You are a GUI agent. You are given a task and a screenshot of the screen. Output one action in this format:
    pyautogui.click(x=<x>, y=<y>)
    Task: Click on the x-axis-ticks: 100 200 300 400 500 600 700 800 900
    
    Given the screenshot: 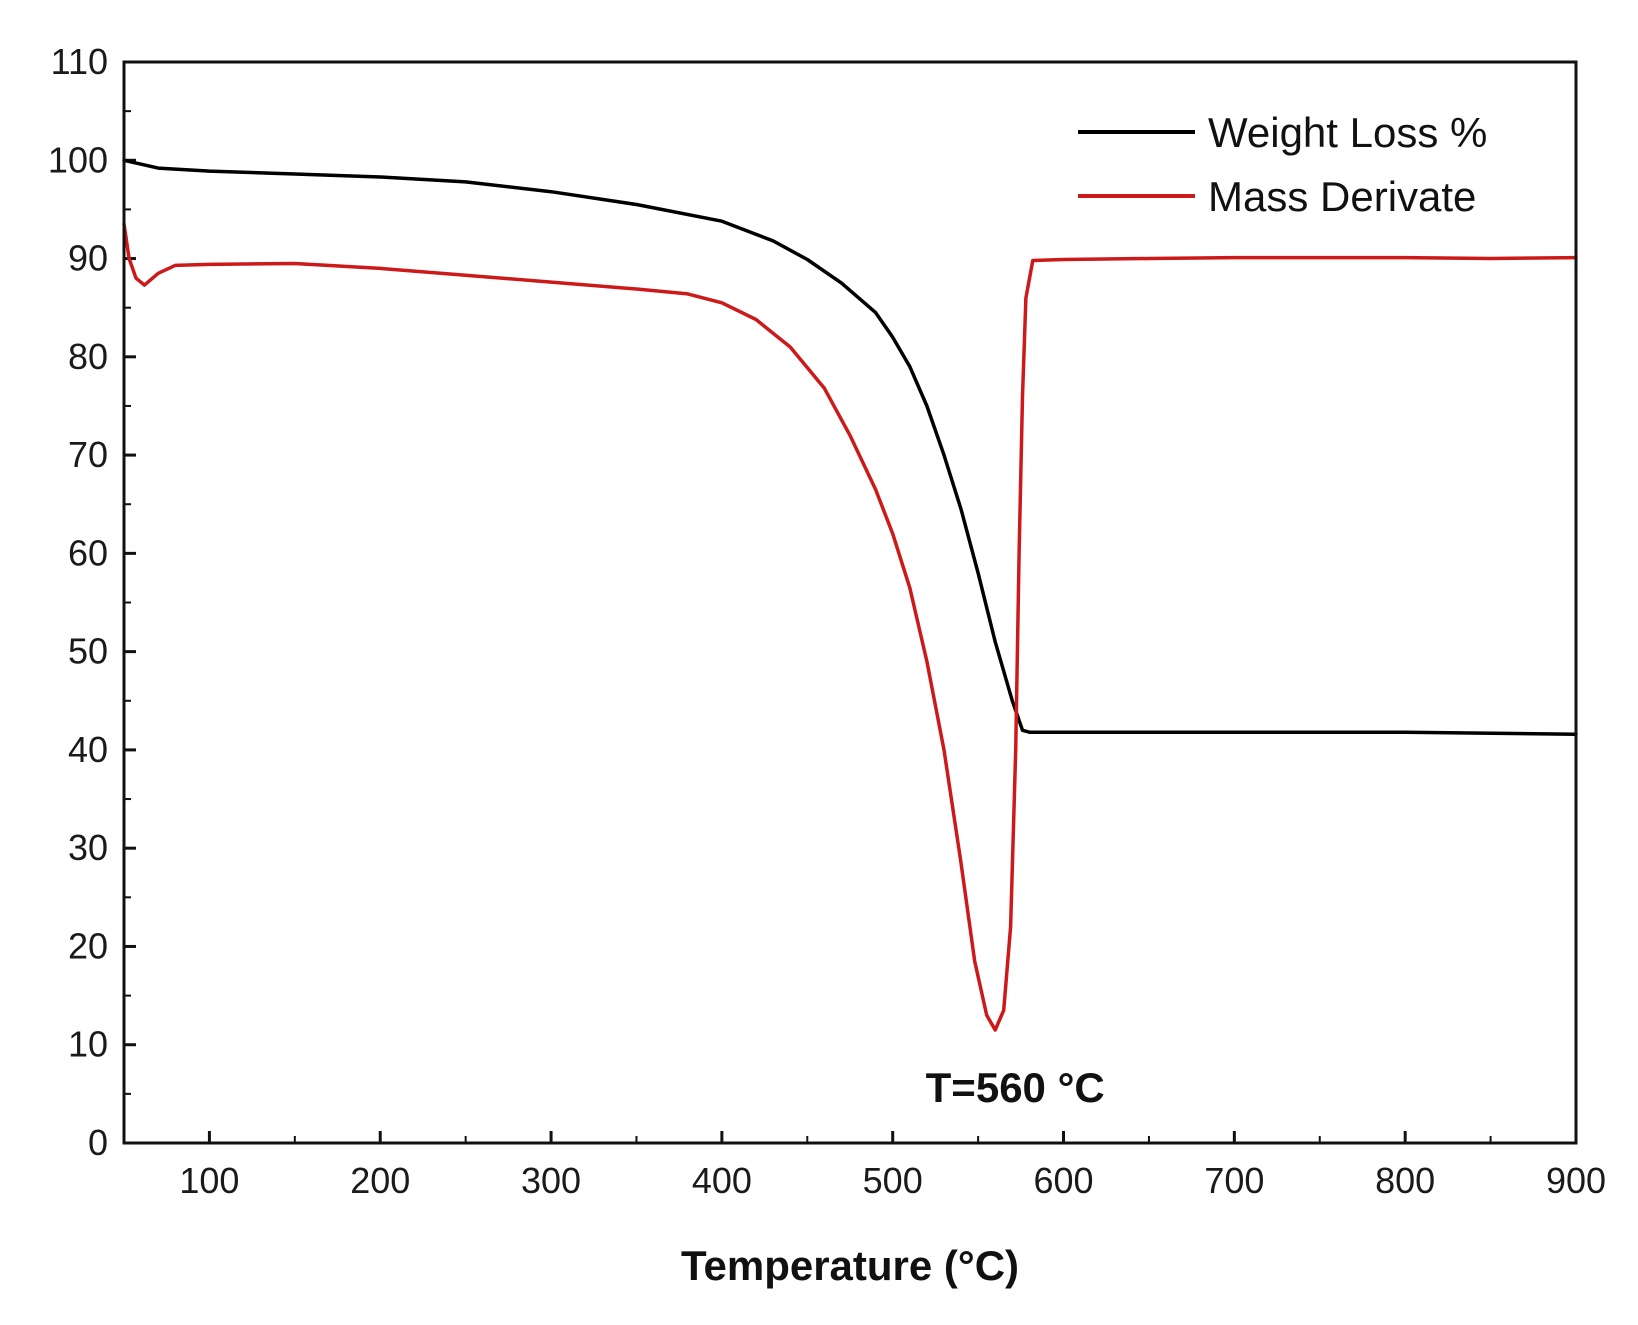 What is the action you would take?
    pyautogui.click(x=892, y=1166)
    